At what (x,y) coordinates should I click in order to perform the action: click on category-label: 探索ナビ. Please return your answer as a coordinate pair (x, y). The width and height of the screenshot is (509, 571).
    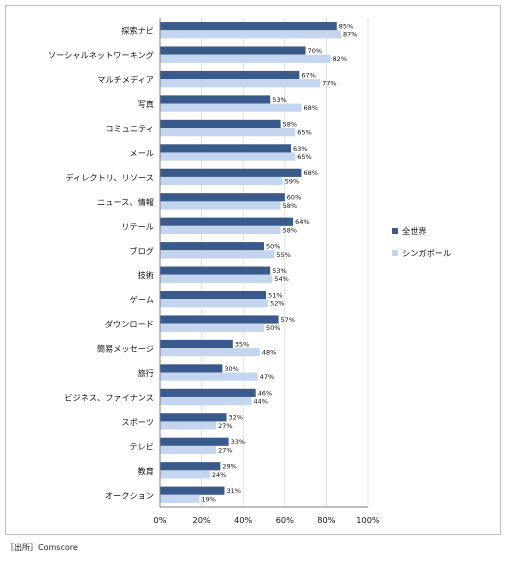
    Looking at the image, I should click on (137, 31).